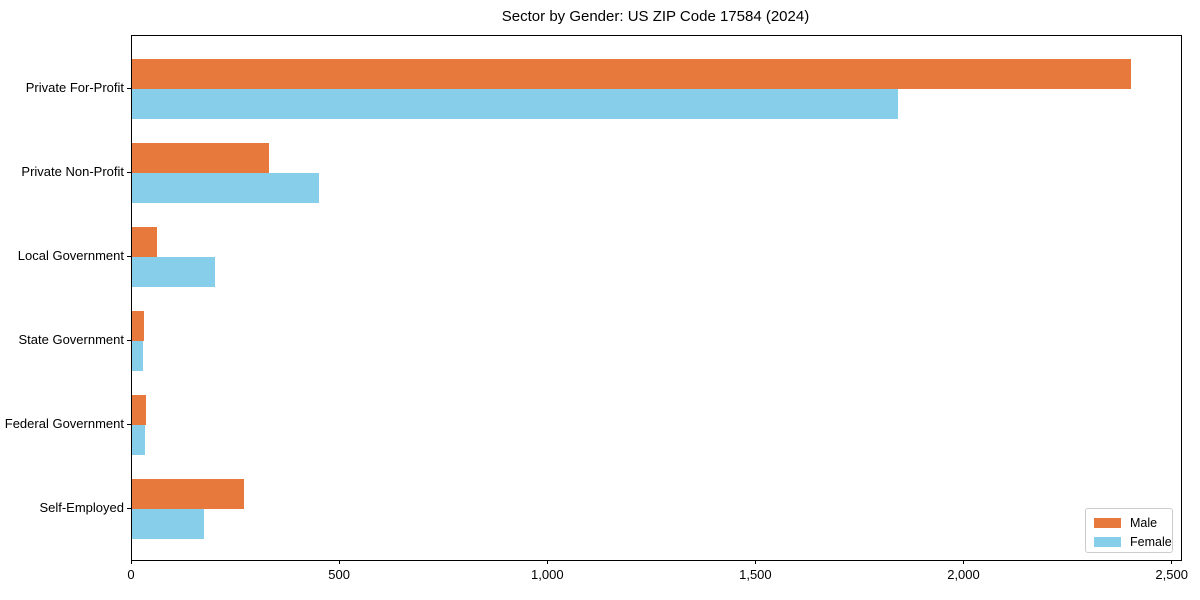 The image size is (1200, 600). I want to click on x-tick-label: 1,500, so click(755, 574).